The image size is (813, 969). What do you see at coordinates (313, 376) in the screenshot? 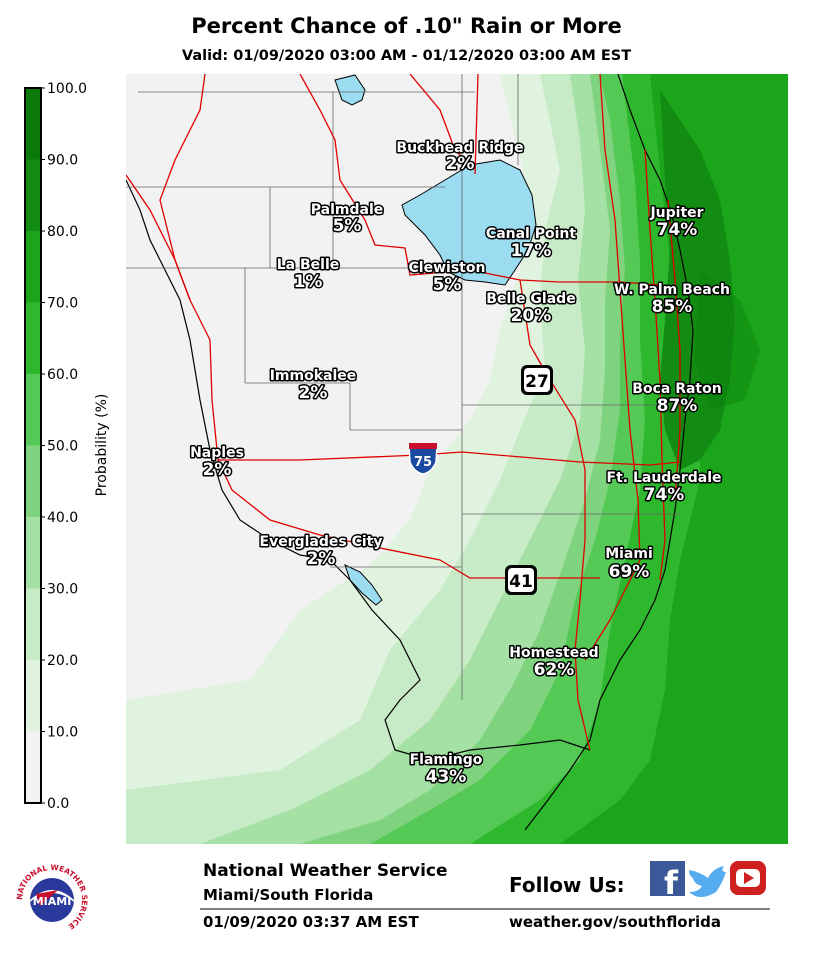
I see `city-immokalee-name: Immokalee` at bounding box center [313, 376].